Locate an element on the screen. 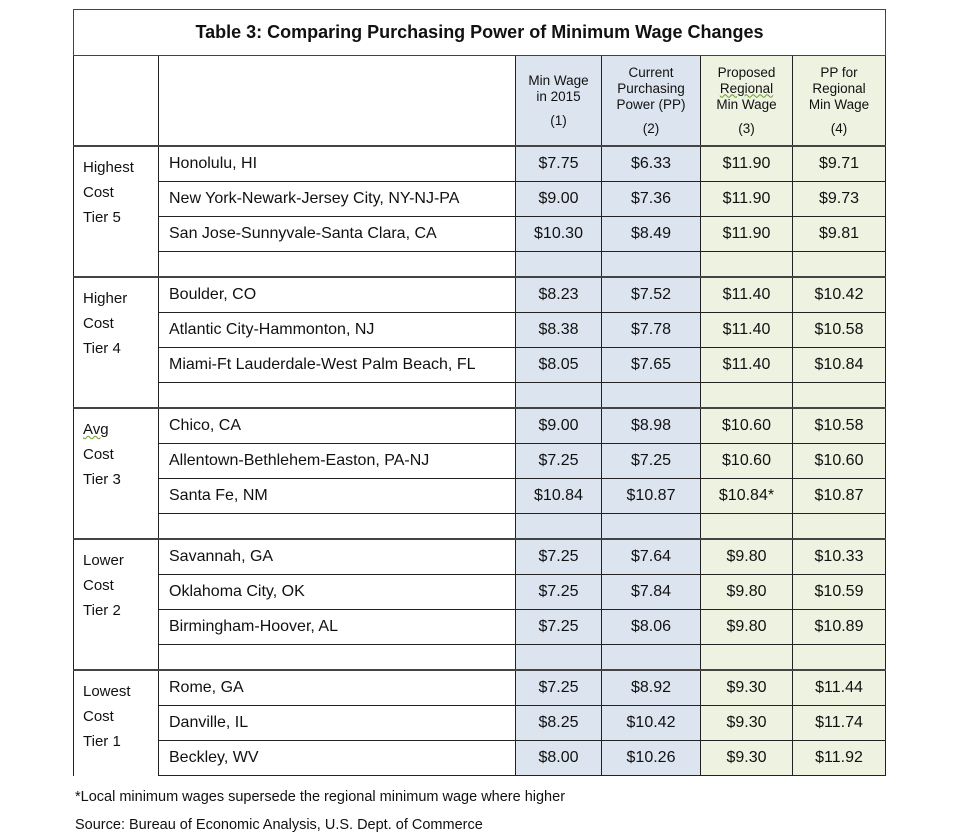 This screenshot has width=960, height=839. col-header-current-pp: Current Purchasing Power (PP) (2) is located at coordinates (651, 101).